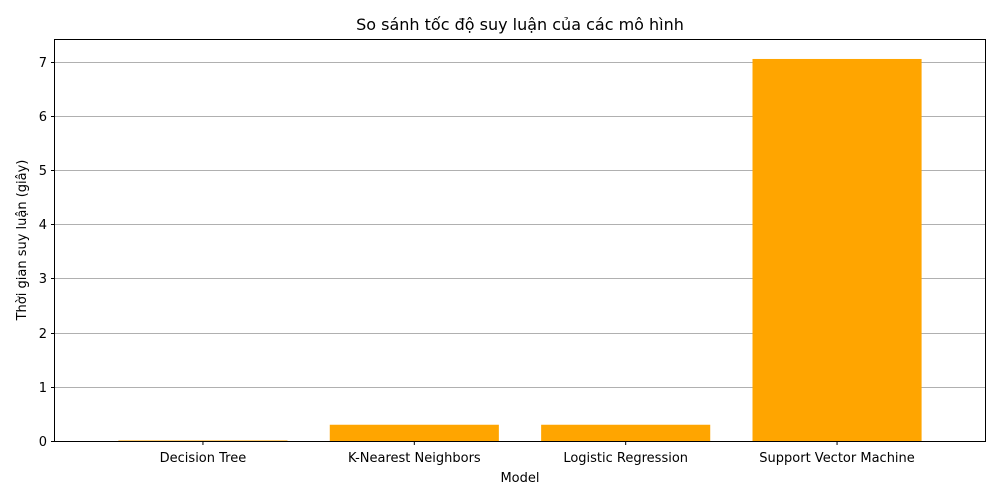 The width and height of the screenshot is (1000, 500). Describe the element at coordinates (43, 63) in the screenshot. I see `y-tick-label: 7` at that location.